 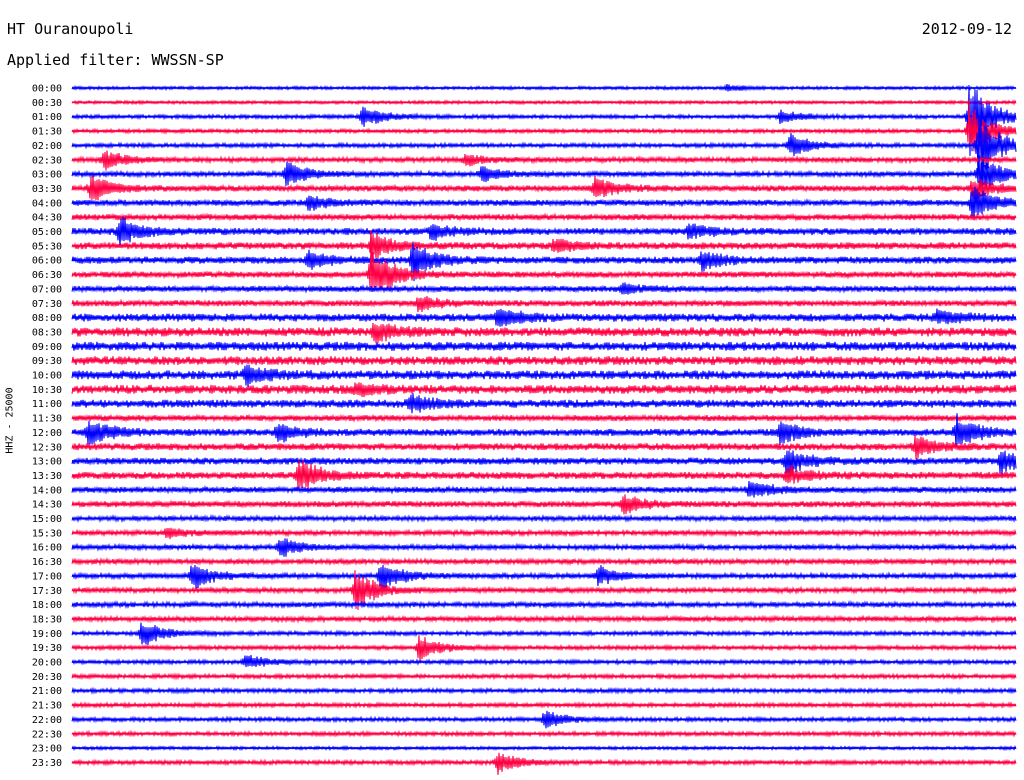 What do you see at coordinates (47, 533) in the screenshot?
I see `tick-label-1530: 15:30` at bounding box center [47, 533].